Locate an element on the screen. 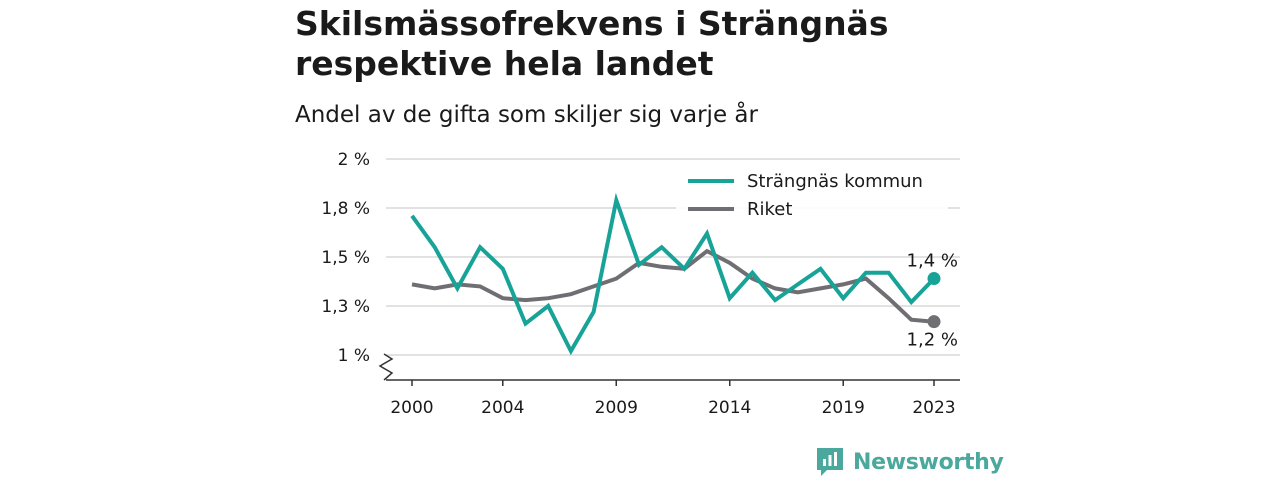  end-marker-riket is located at coordinates (934, 322).